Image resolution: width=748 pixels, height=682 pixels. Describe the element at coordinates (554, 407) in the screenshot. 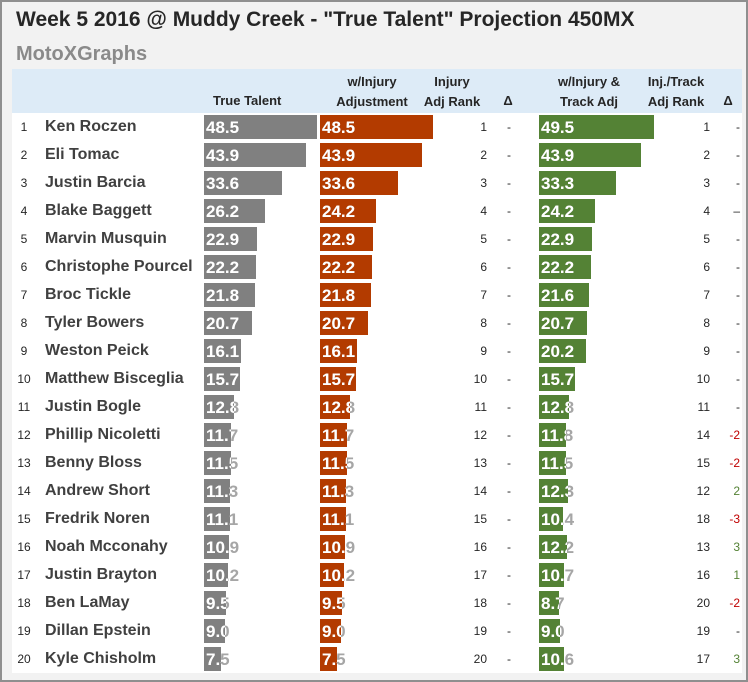

I see `track-adj-value-clip: 12.8` at that location.